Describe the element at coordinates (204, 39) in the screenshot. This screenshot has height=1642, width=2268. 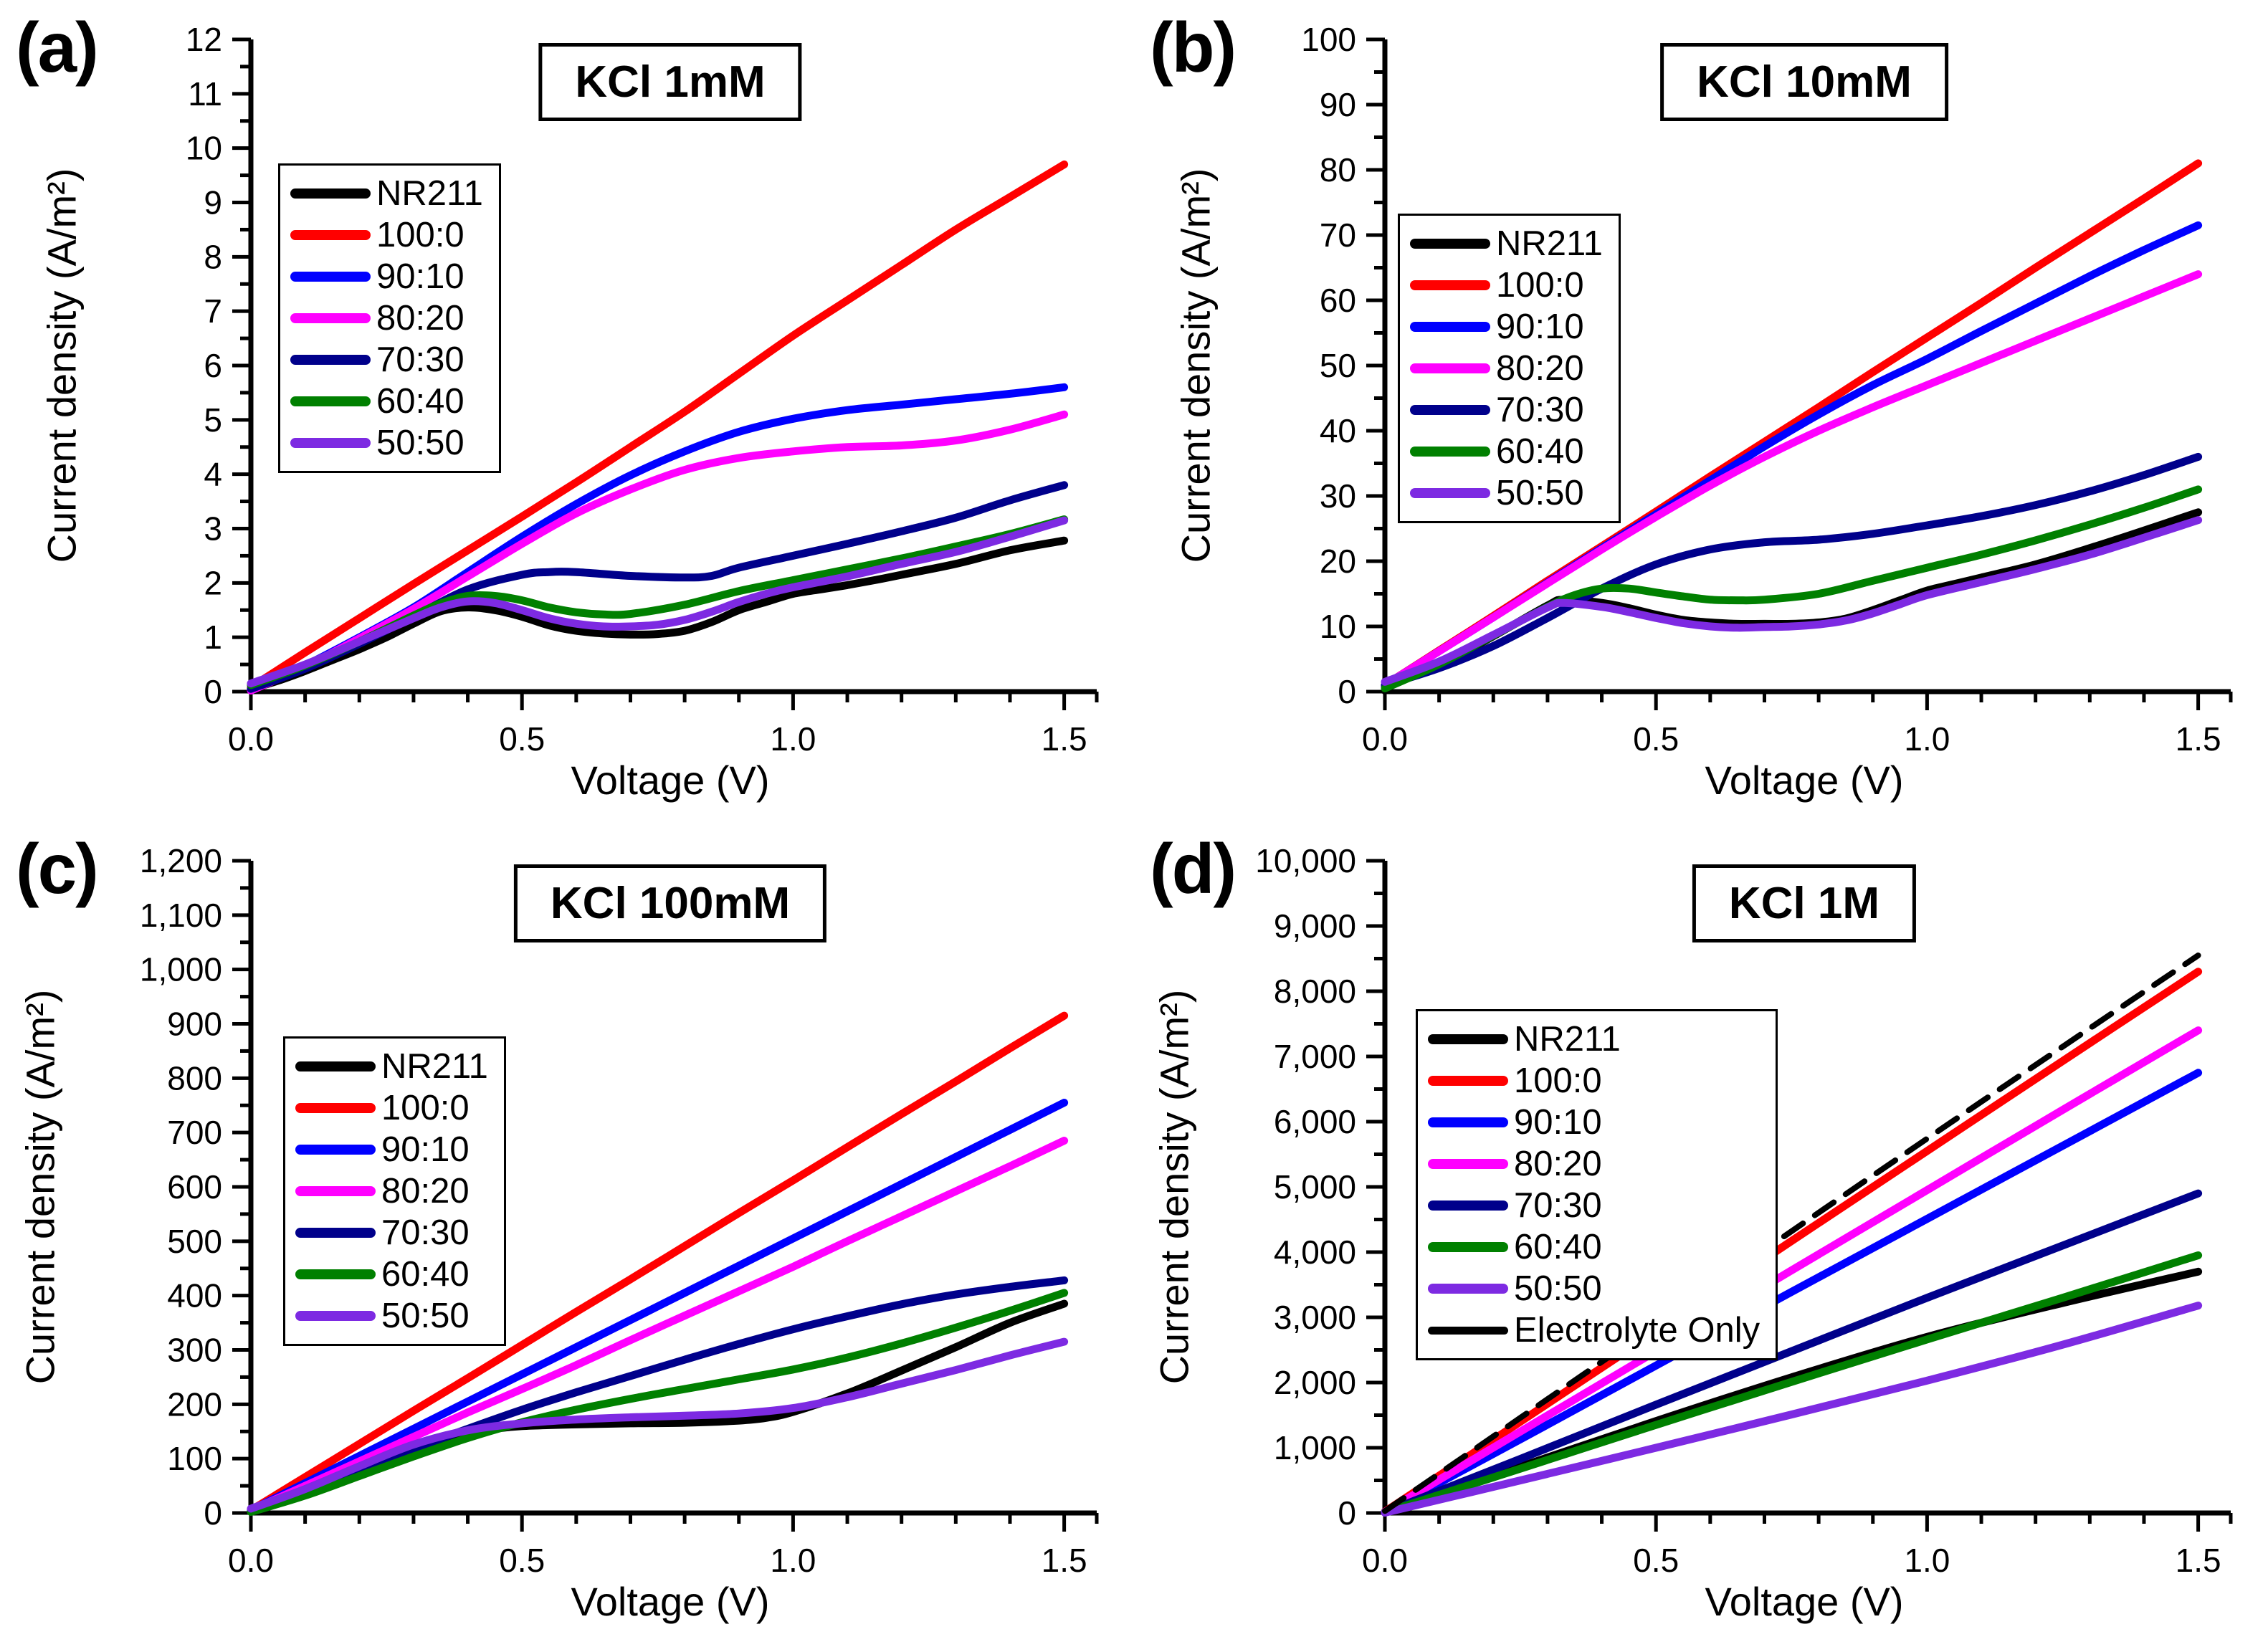
I see `y-tick-label: 12` at that location.